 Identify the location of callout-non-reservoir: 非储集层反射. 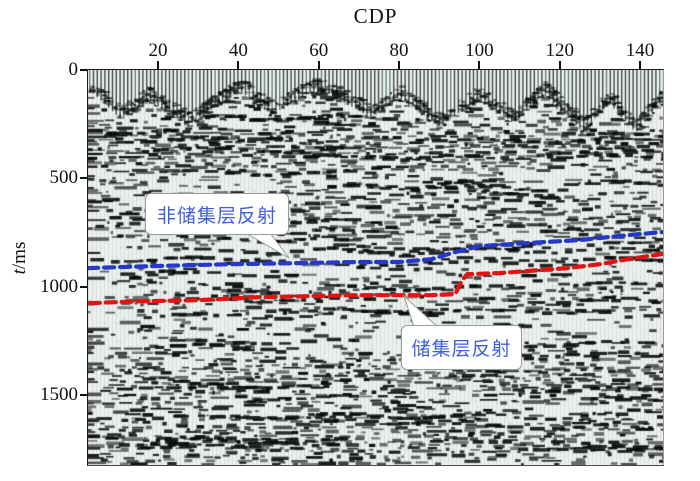
(217, 214).